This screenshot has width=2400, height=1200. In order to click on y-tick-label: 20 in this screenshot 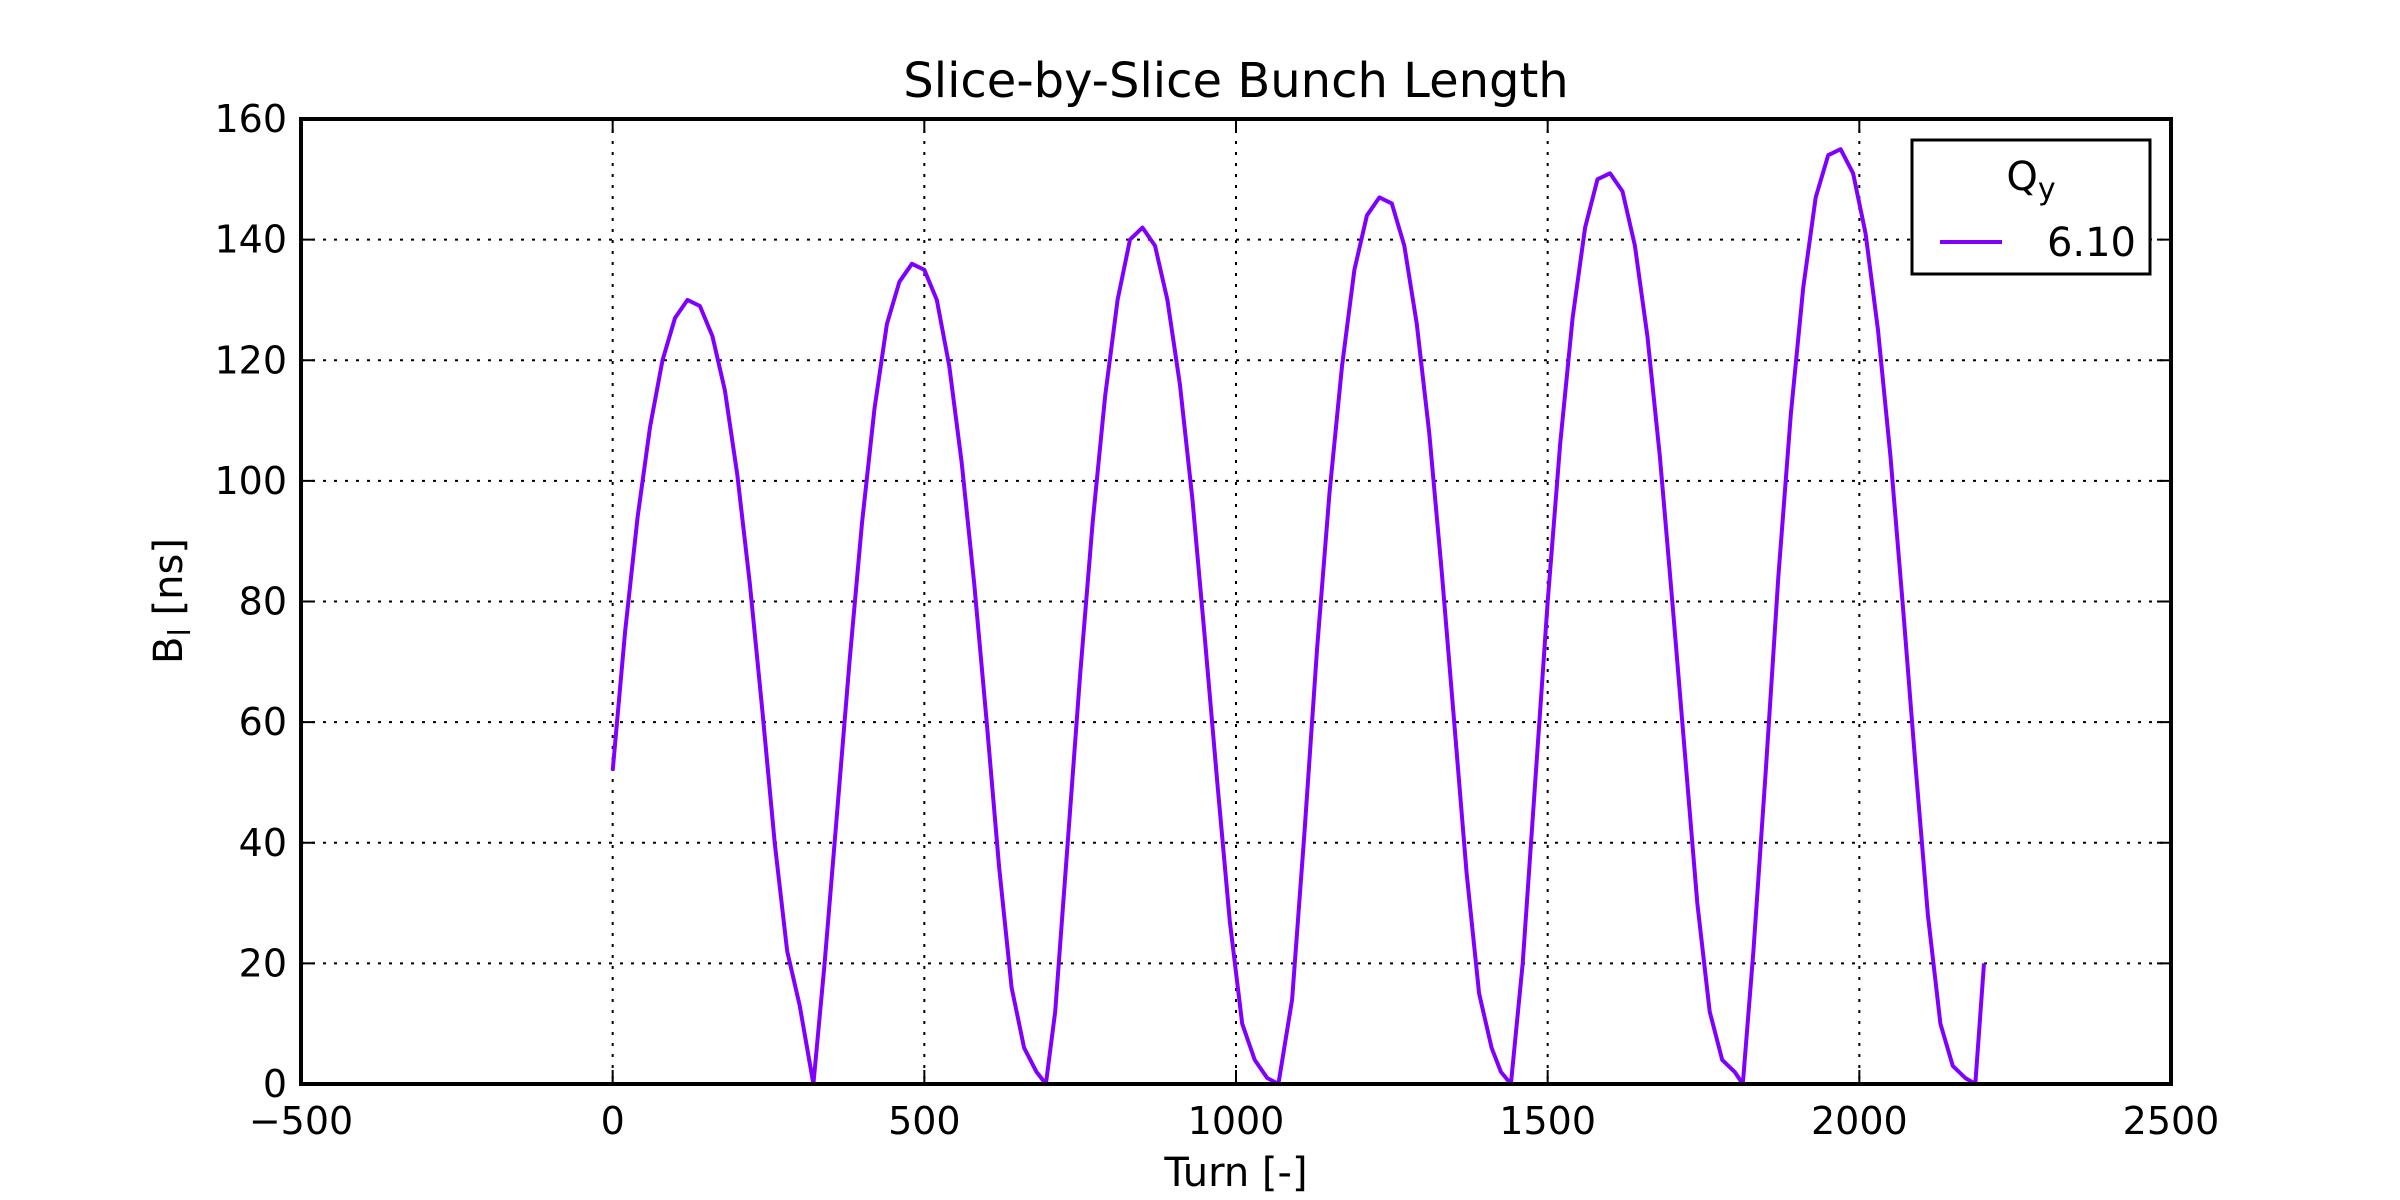, I will do `click(263, 963)`.